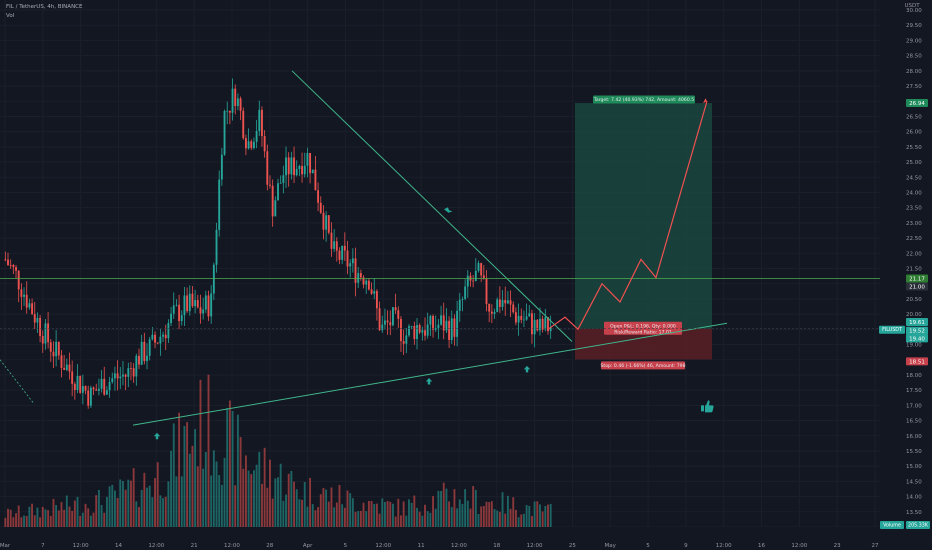  What do you see at coordinates (917, 339) in the screenshot?
I see `entry-b-label: 19.40` at bounding box center [917, 339].